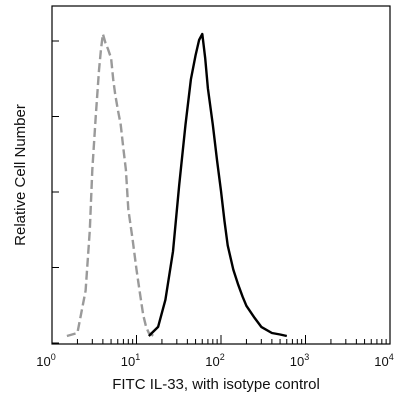  Describe the element at coordinates (299, 360) in the screenshot. I see `x-tick-label: 10³` at that location.